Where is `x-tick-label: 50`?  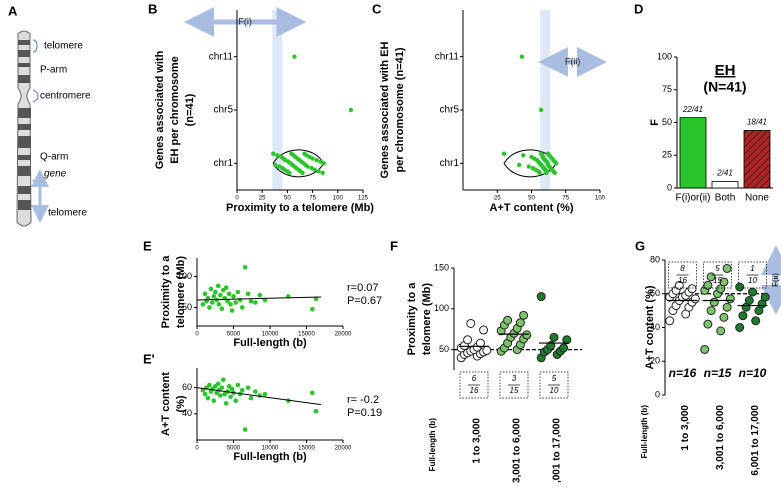
x-tick-label: 50 is located at coordinates (287, 199).